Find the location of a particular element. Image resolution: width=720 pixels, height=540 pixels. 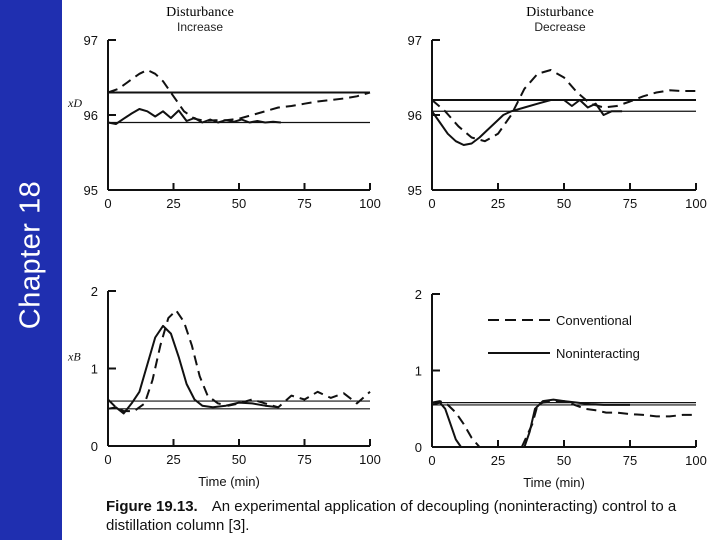

panel-subtitle: Decrease is located at coordinates (560, 27).